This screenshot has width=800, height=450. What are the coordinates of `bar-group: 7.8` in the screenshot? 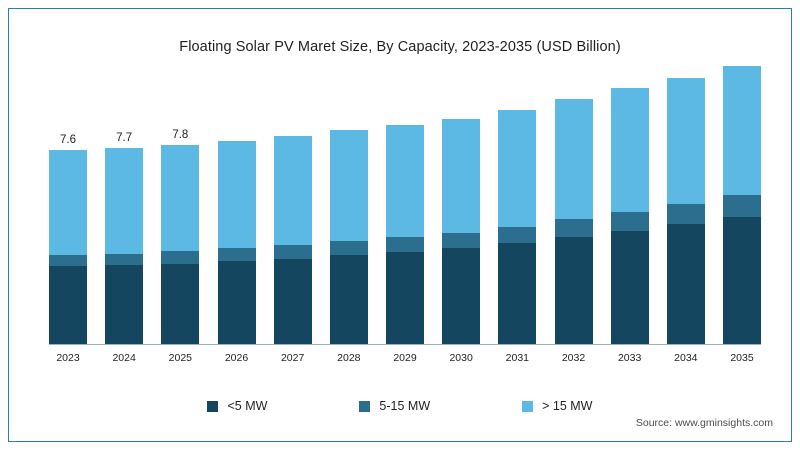 It's located at (180, 236).